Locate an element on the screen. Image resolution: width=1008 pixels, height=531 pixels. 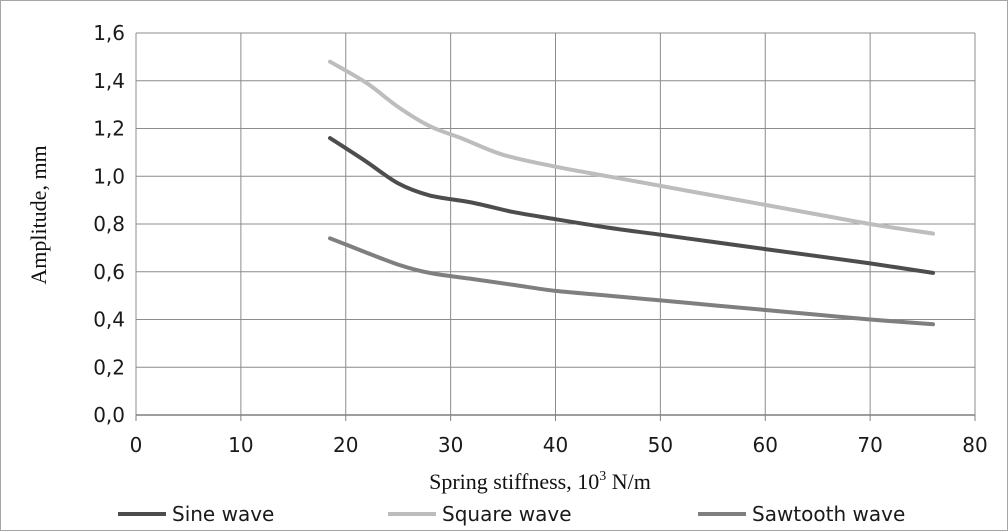
legend-label-square: Square wave is located at coordinates (507, 514).